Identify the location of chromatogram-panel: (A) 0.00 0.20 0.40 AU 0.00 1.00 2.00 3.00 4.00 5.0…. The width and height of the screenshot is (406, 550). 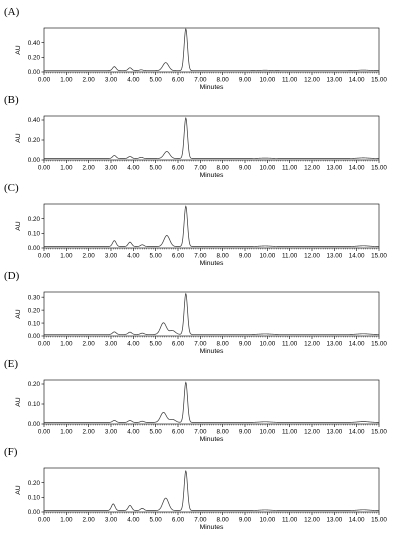
(195, 48).